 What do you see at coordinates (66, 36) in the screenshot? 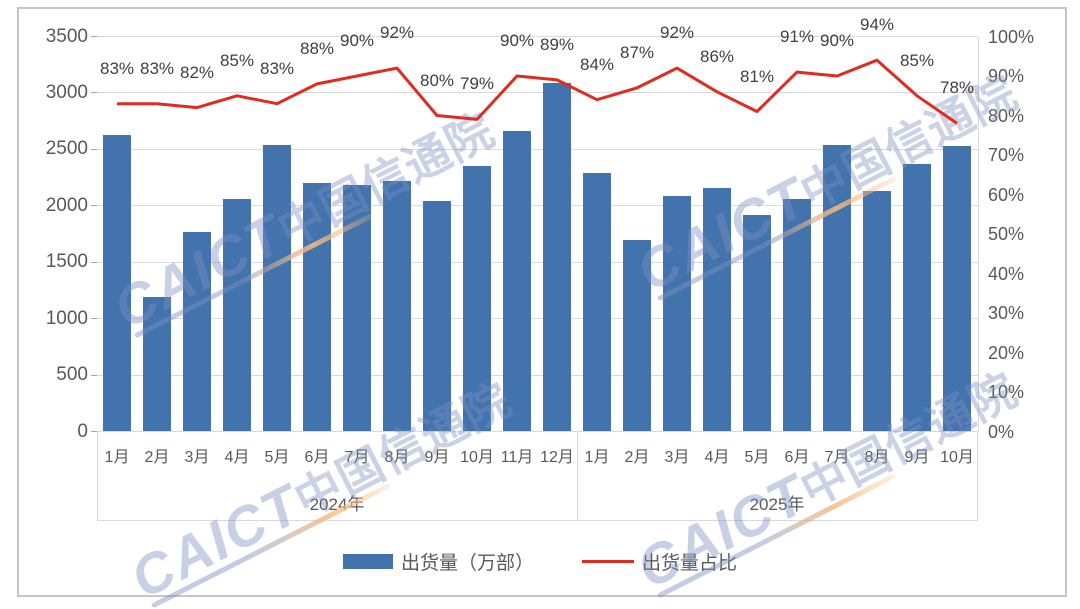
I see `left-axis-label: 3500` at bounding box center [66, 36].